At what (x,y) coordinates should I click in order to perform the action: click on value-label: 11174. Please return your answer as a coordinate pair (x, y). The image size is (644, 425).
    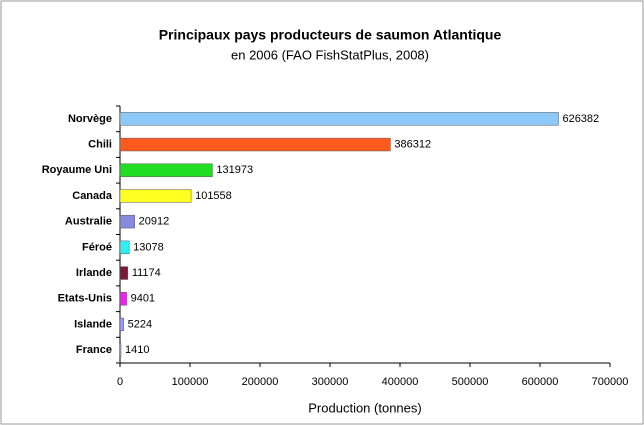
    Looking at the image, I should click on (146, 273).